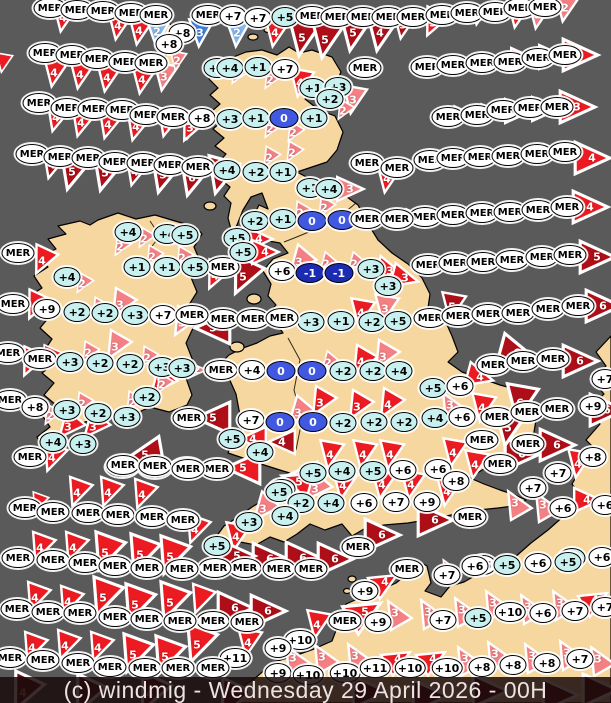 The height and width of the screenshot is (703, 611). What do you see at coordinates (237, 347) in the screenshot?
I see `island-anglesey` at bounding box center [237, 347].